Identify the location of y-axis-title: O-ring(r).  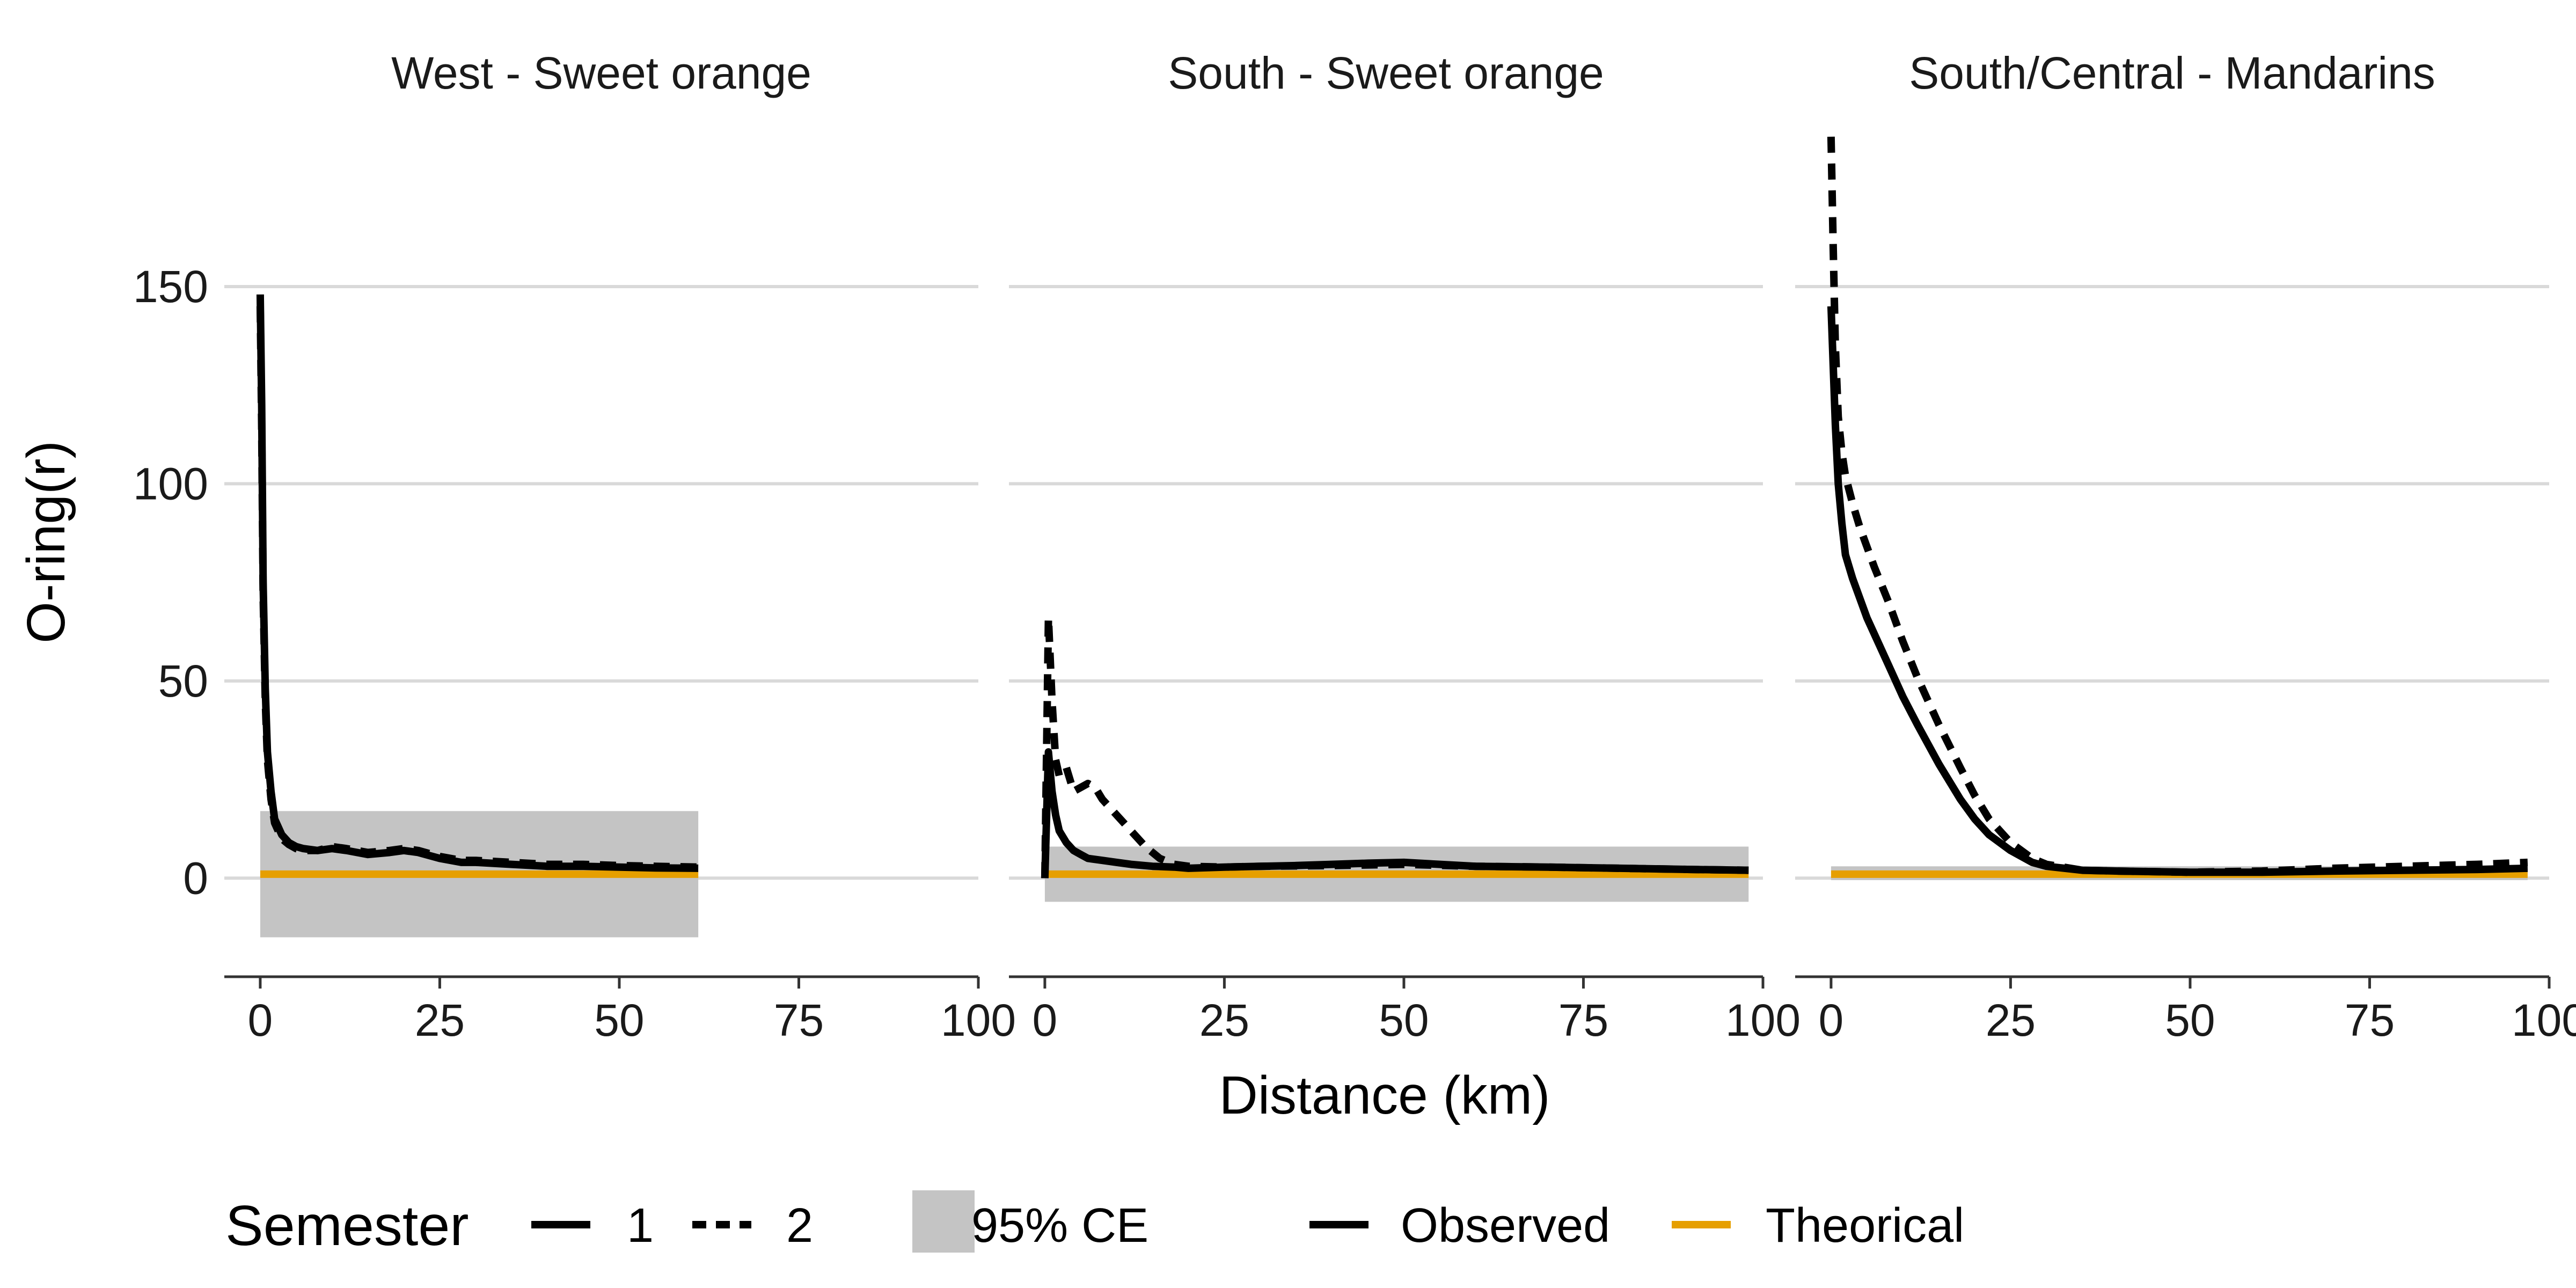
(46, 542).